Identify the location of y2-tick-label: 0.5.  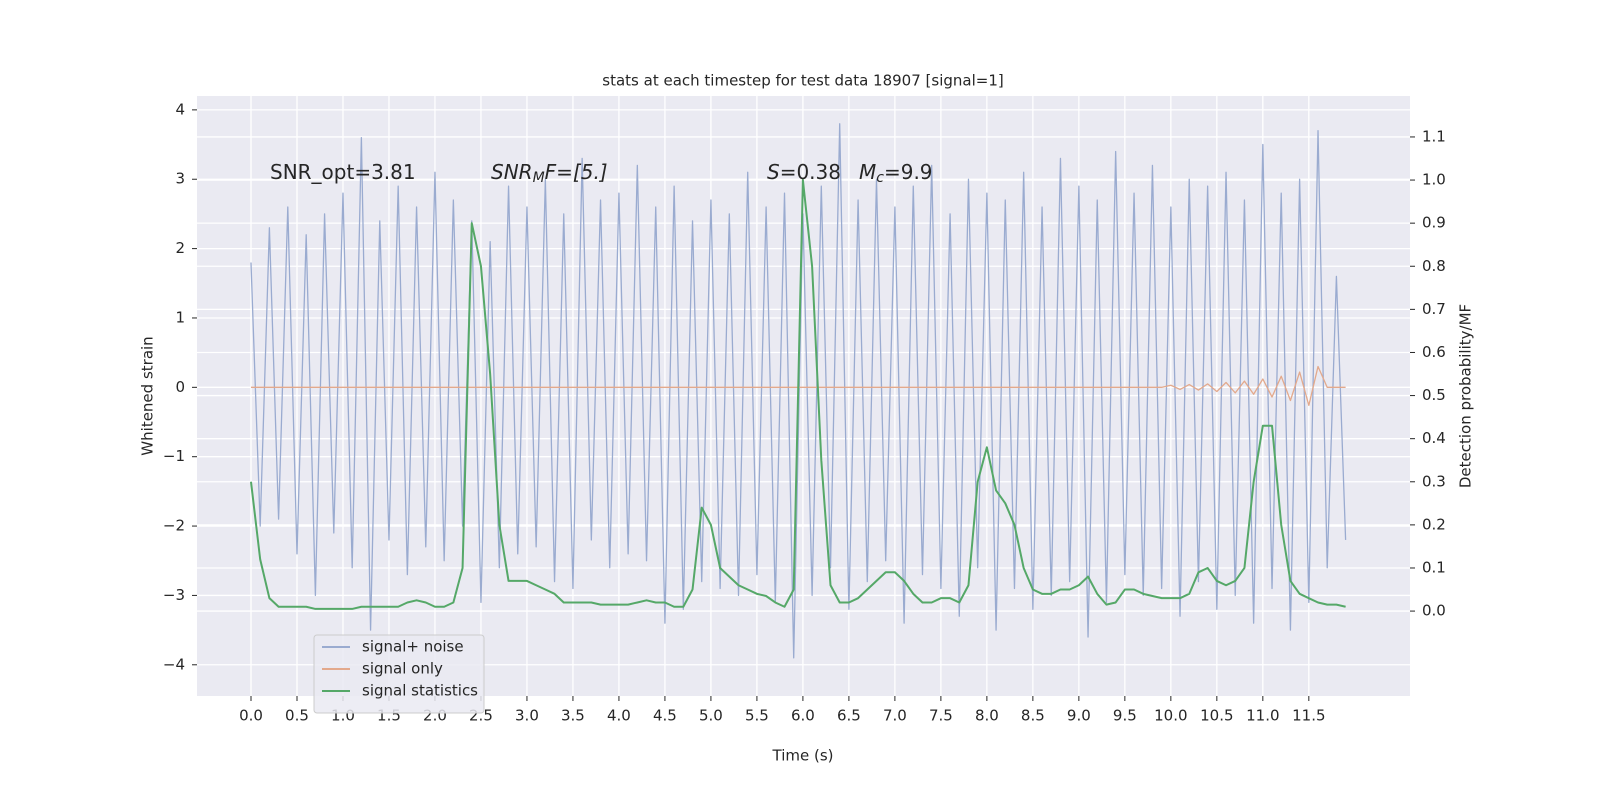
(1434, 395).